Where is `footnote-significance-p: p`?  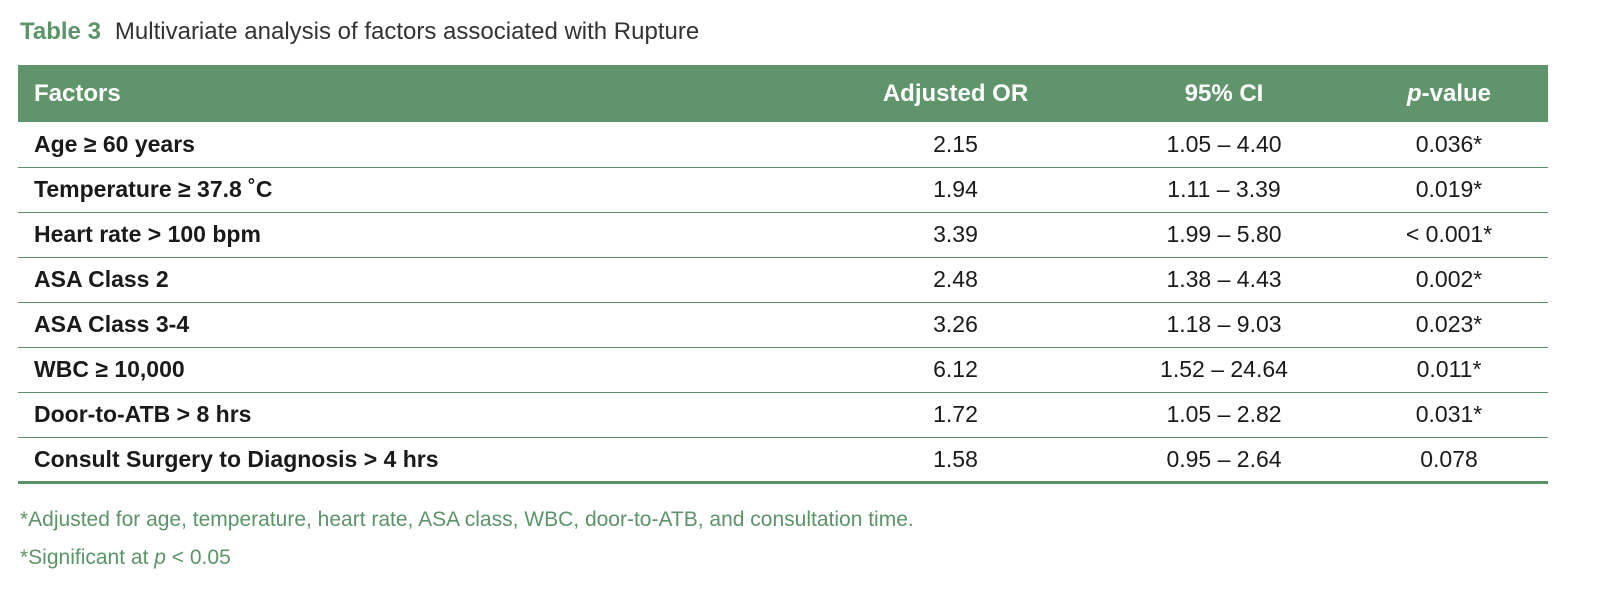 footnote-significance-p: p is located at coordinates (160, 557).